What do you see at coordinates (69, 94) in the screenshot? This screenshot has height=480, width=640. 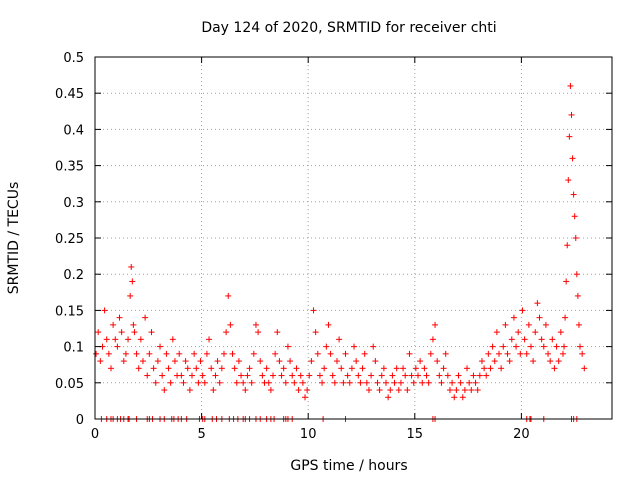 I see `y-tick-label: 0.45` at bounding box center [69, 94].